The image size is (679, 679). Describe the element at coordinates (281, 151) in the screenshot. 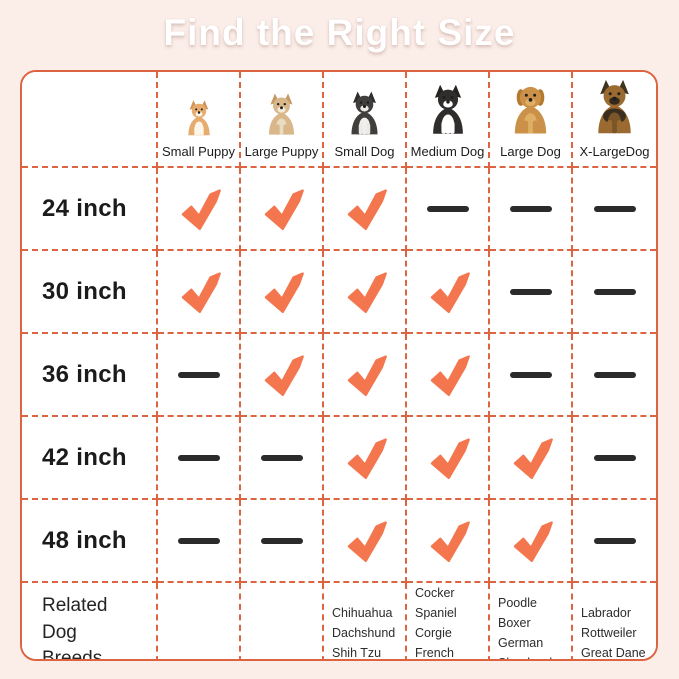

I see `column-label: Large Puppy` at that location.